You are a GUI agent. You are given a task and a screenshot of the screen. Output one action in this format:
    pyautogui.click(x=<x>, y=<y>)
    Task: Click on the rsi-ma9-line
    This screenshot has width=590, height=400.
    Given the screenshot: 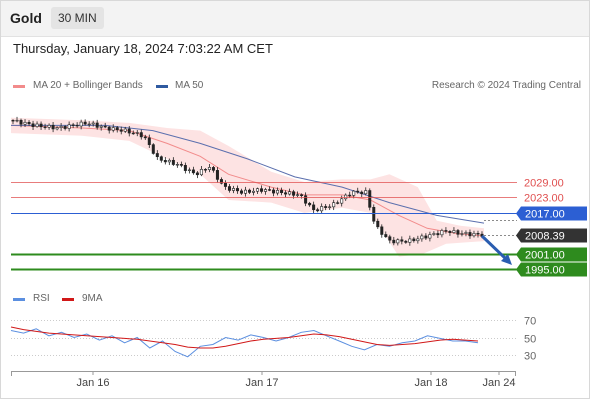 What is the action you would take?
    pyautogui.click(x=244, y=337)
    